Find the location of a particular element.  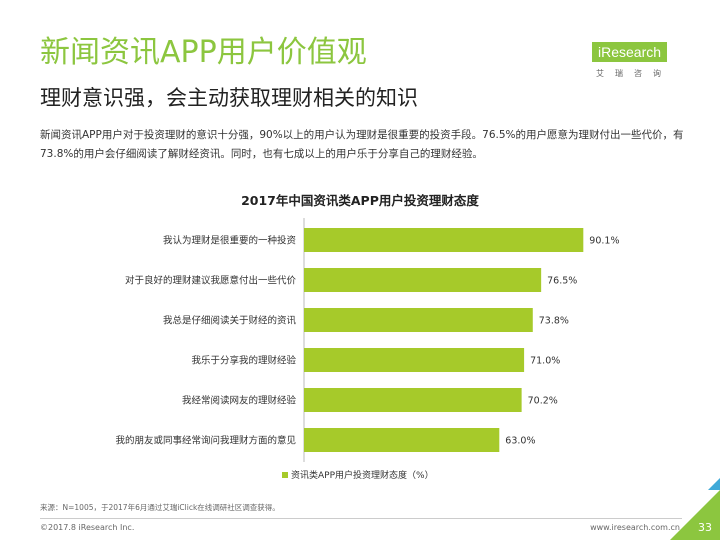

copyright-text: ©2017.8 iResearch Inc. is located at coordinates (87, 527).